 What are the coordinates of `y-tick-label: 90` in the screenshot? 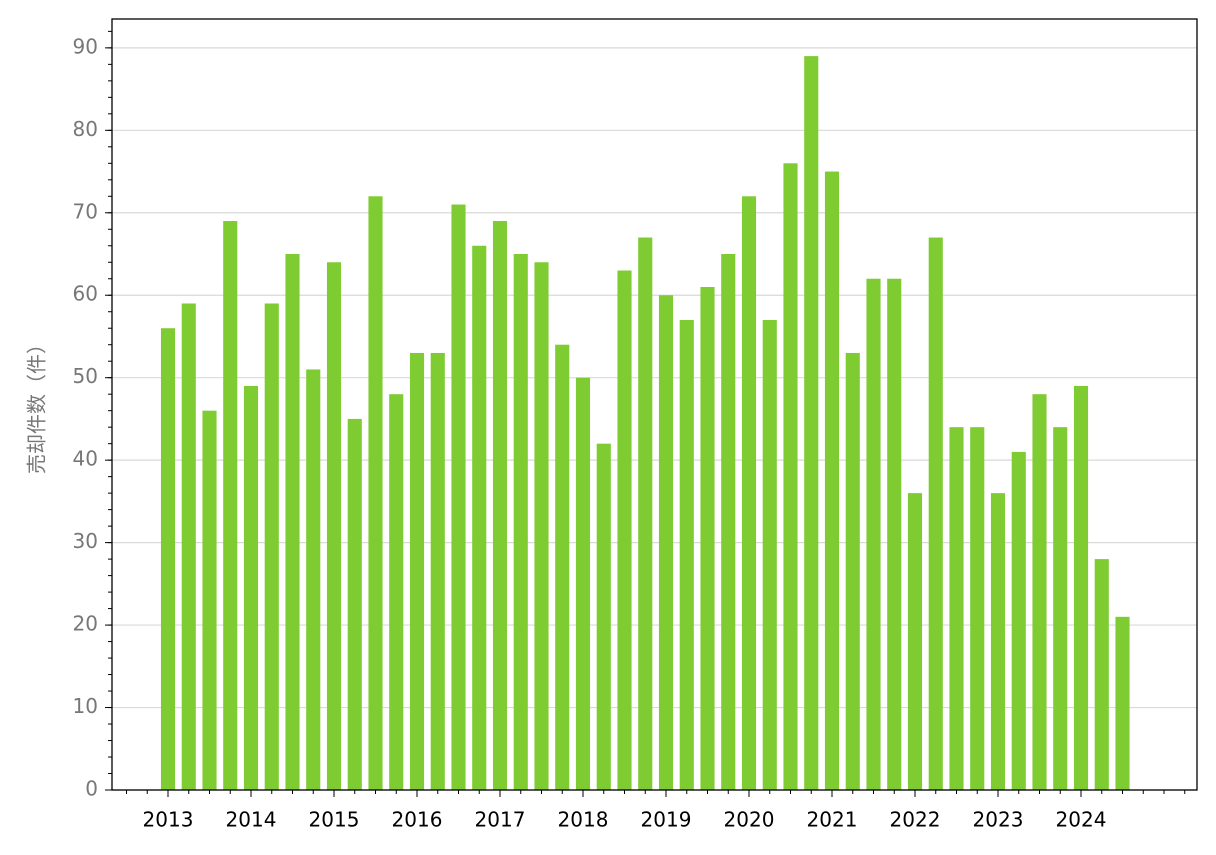 It's located at (85, 46).